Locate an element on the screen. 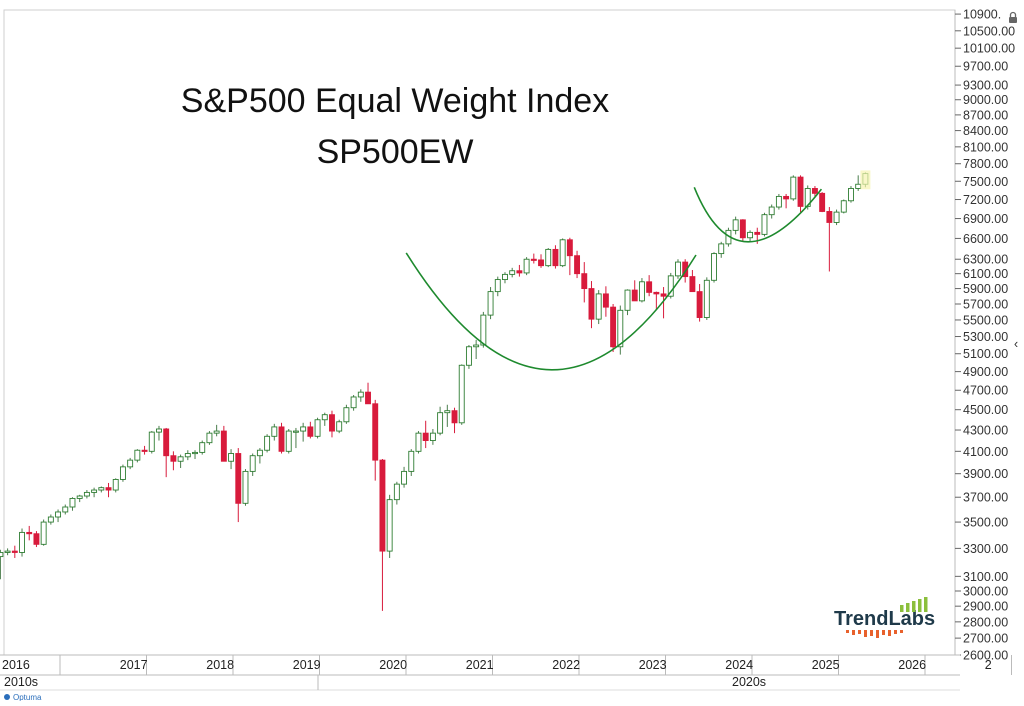  arc-cup is located at coordinates (551, 311).